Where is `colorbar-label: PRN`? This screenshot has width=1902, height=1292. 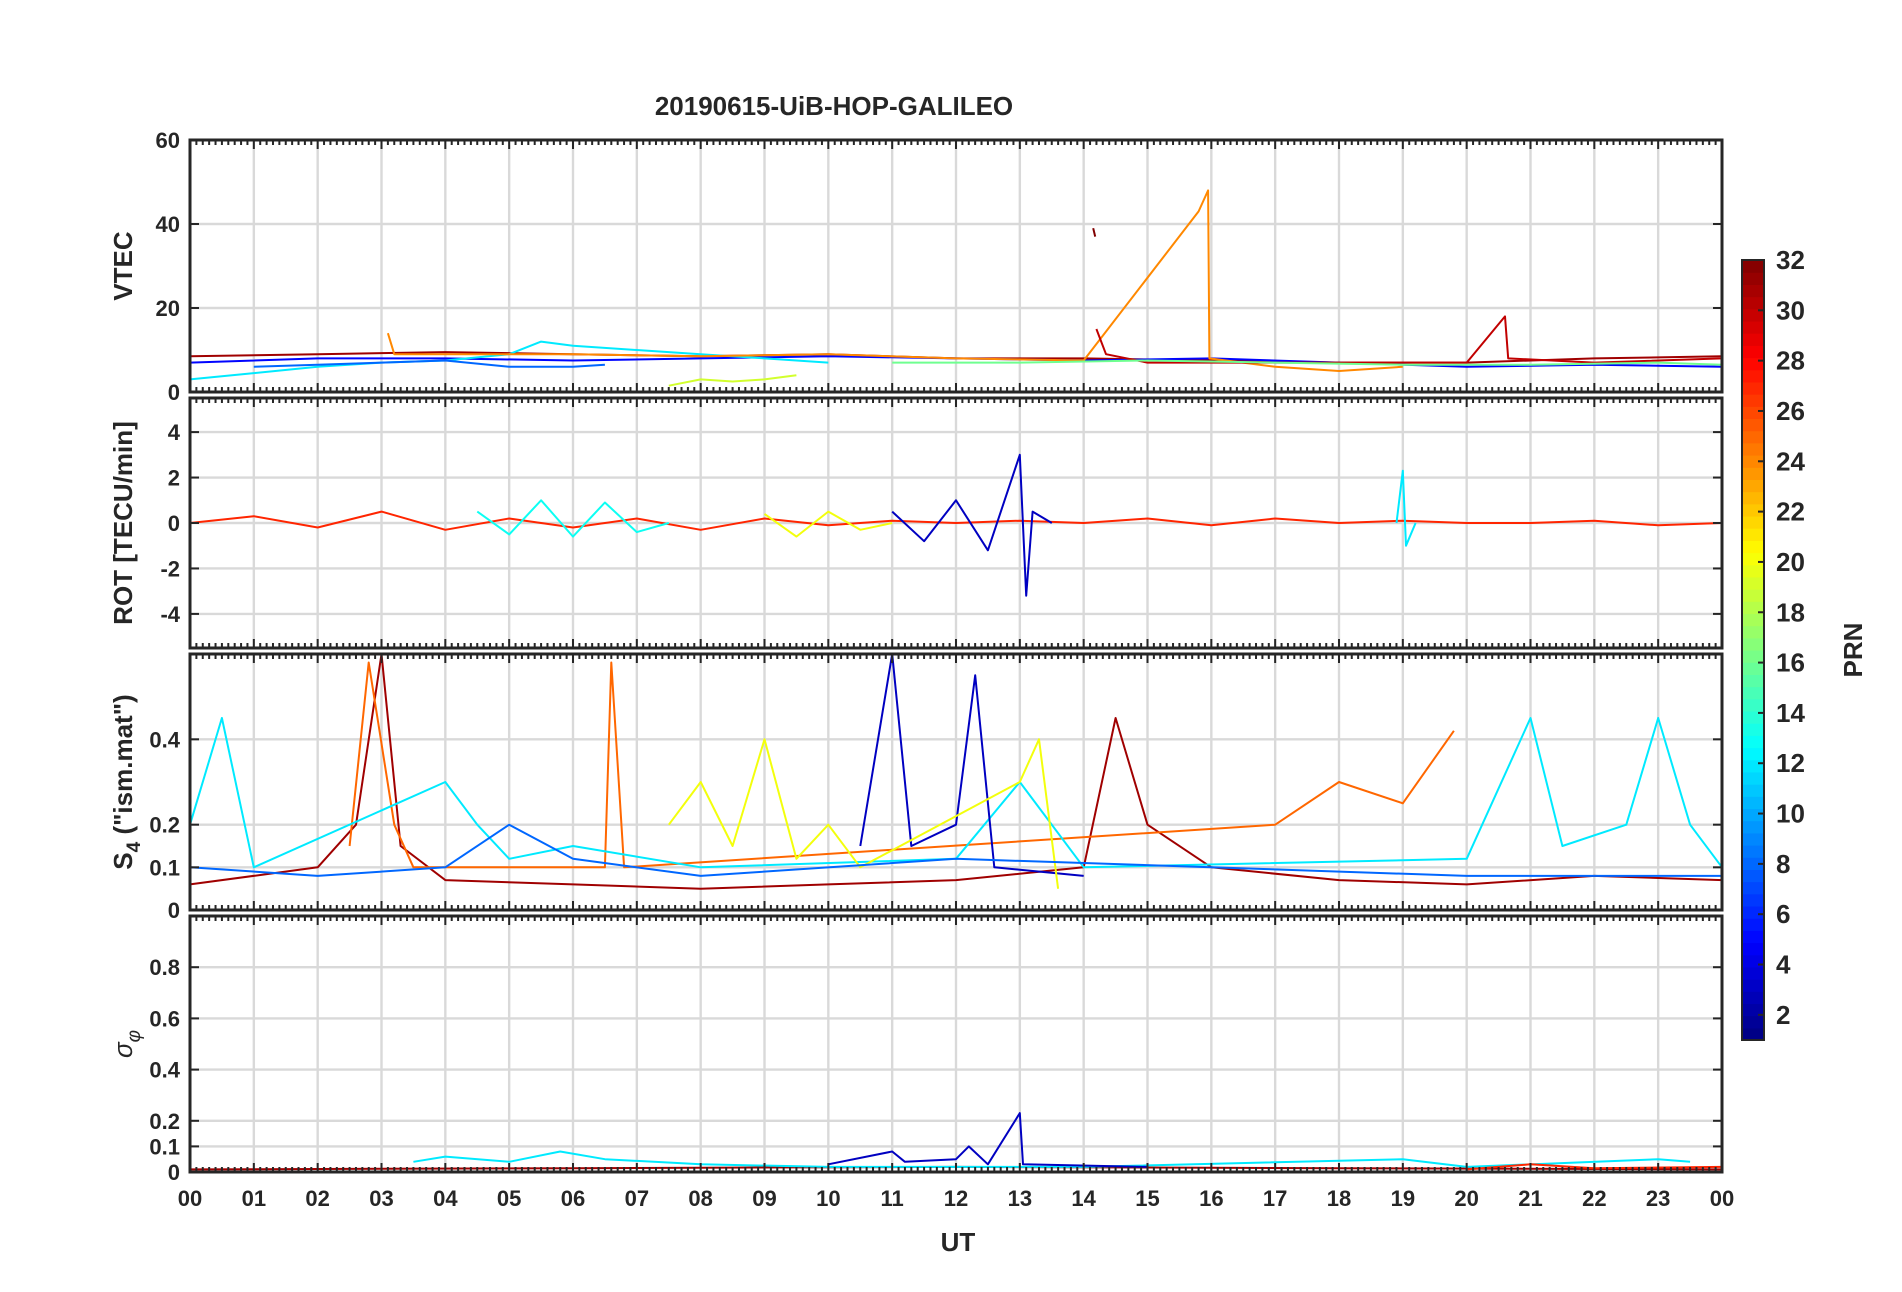 colorbar-label: PRN is located at coordinates (1853, 650).